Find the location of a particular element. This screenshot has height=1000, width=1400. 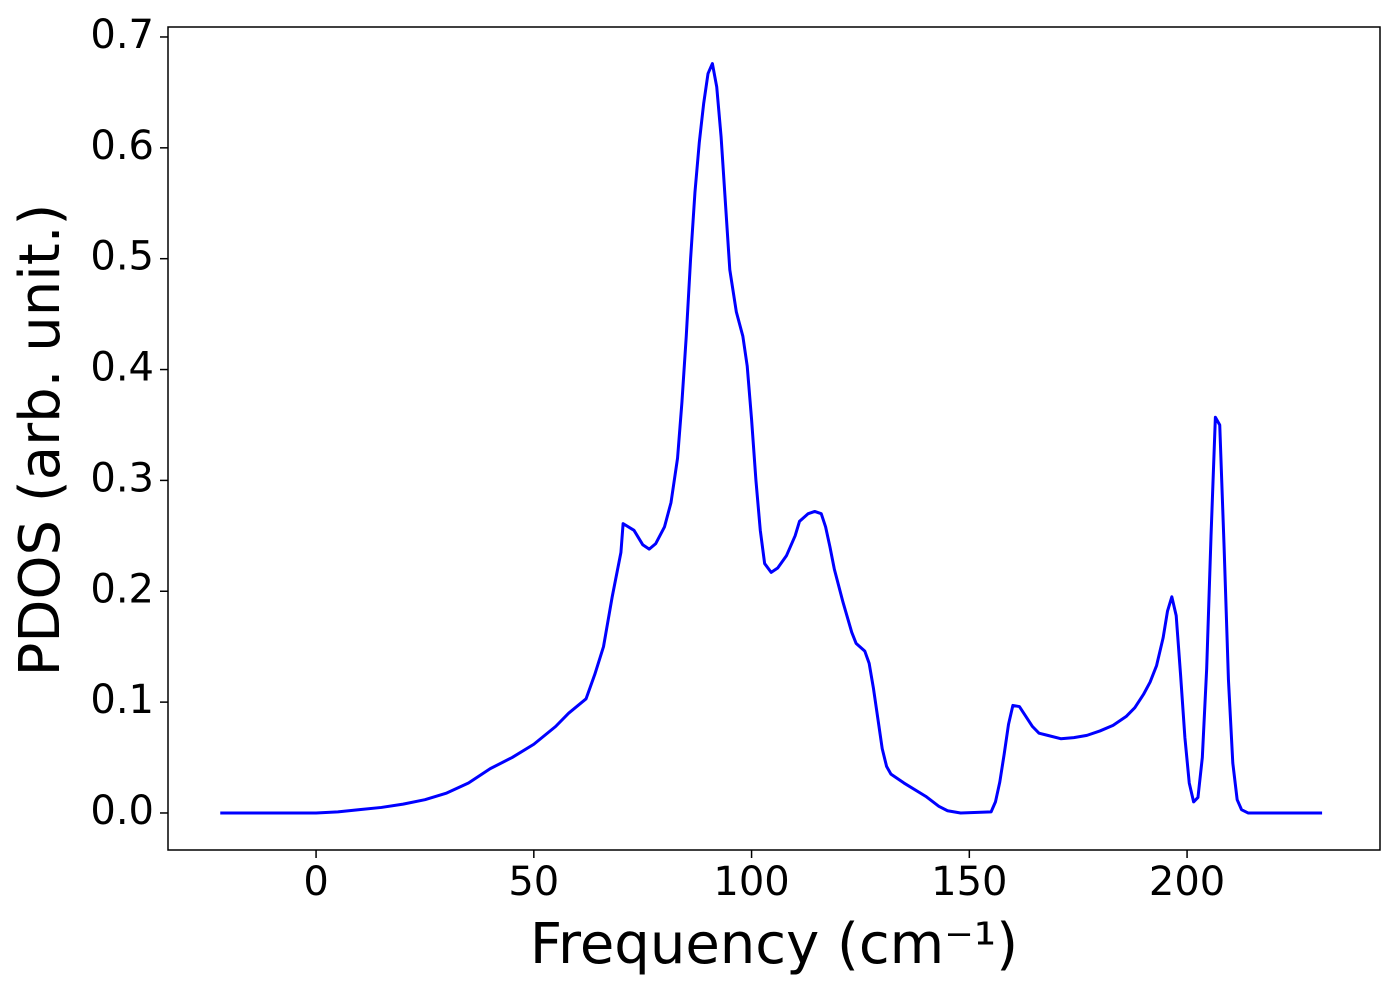

y-tick-label: 0.3 is located at coordinates (122, 478).